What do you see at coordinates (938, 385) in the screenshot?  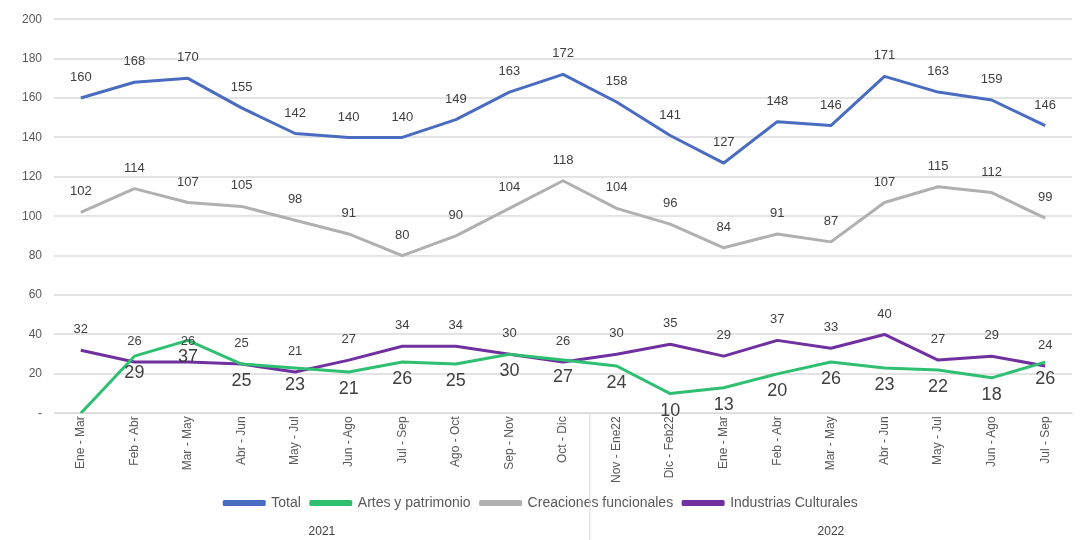 I see `data-label: 22` at bounding box center [938, 385].